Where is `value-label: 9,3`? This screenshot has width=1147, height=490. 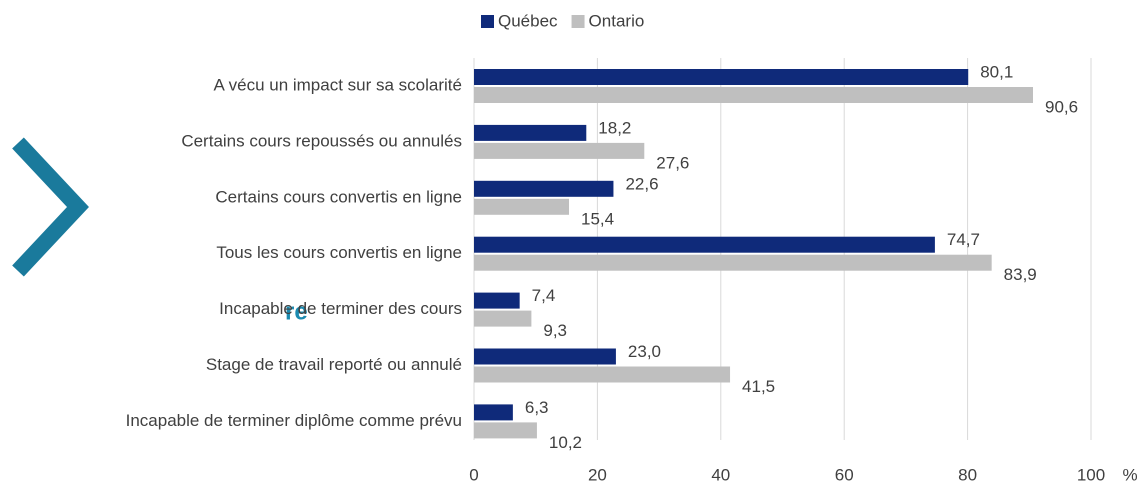 value-label: 9,3 is located at coordinates (555, 330).